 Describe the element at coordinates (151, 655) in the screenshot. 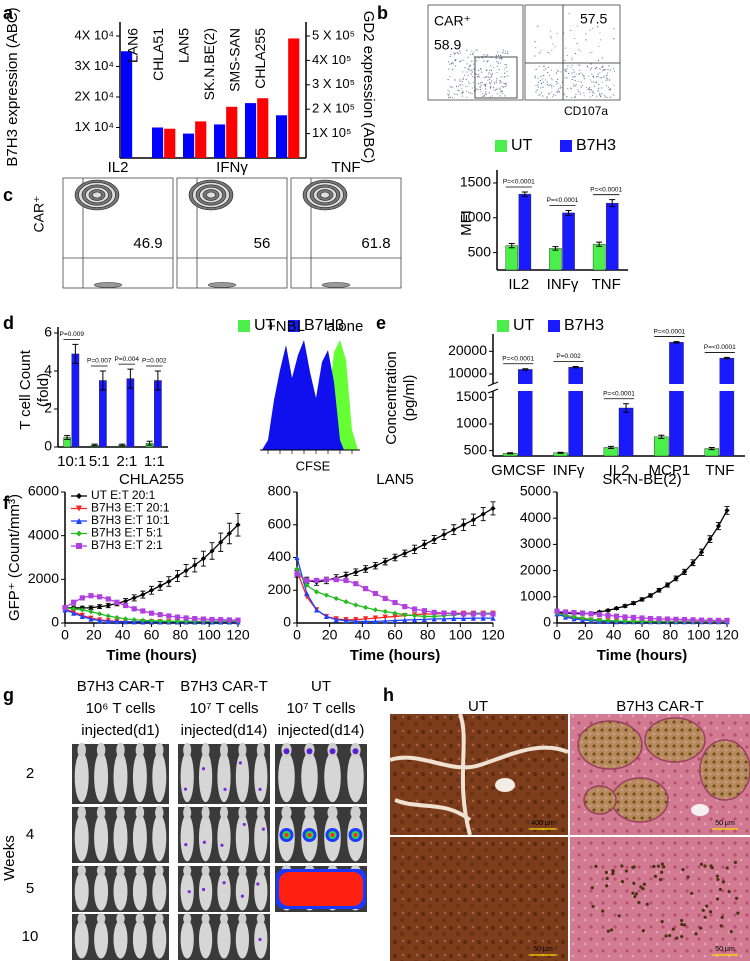

I see `x-axis-label: Time (hours)` at that location.